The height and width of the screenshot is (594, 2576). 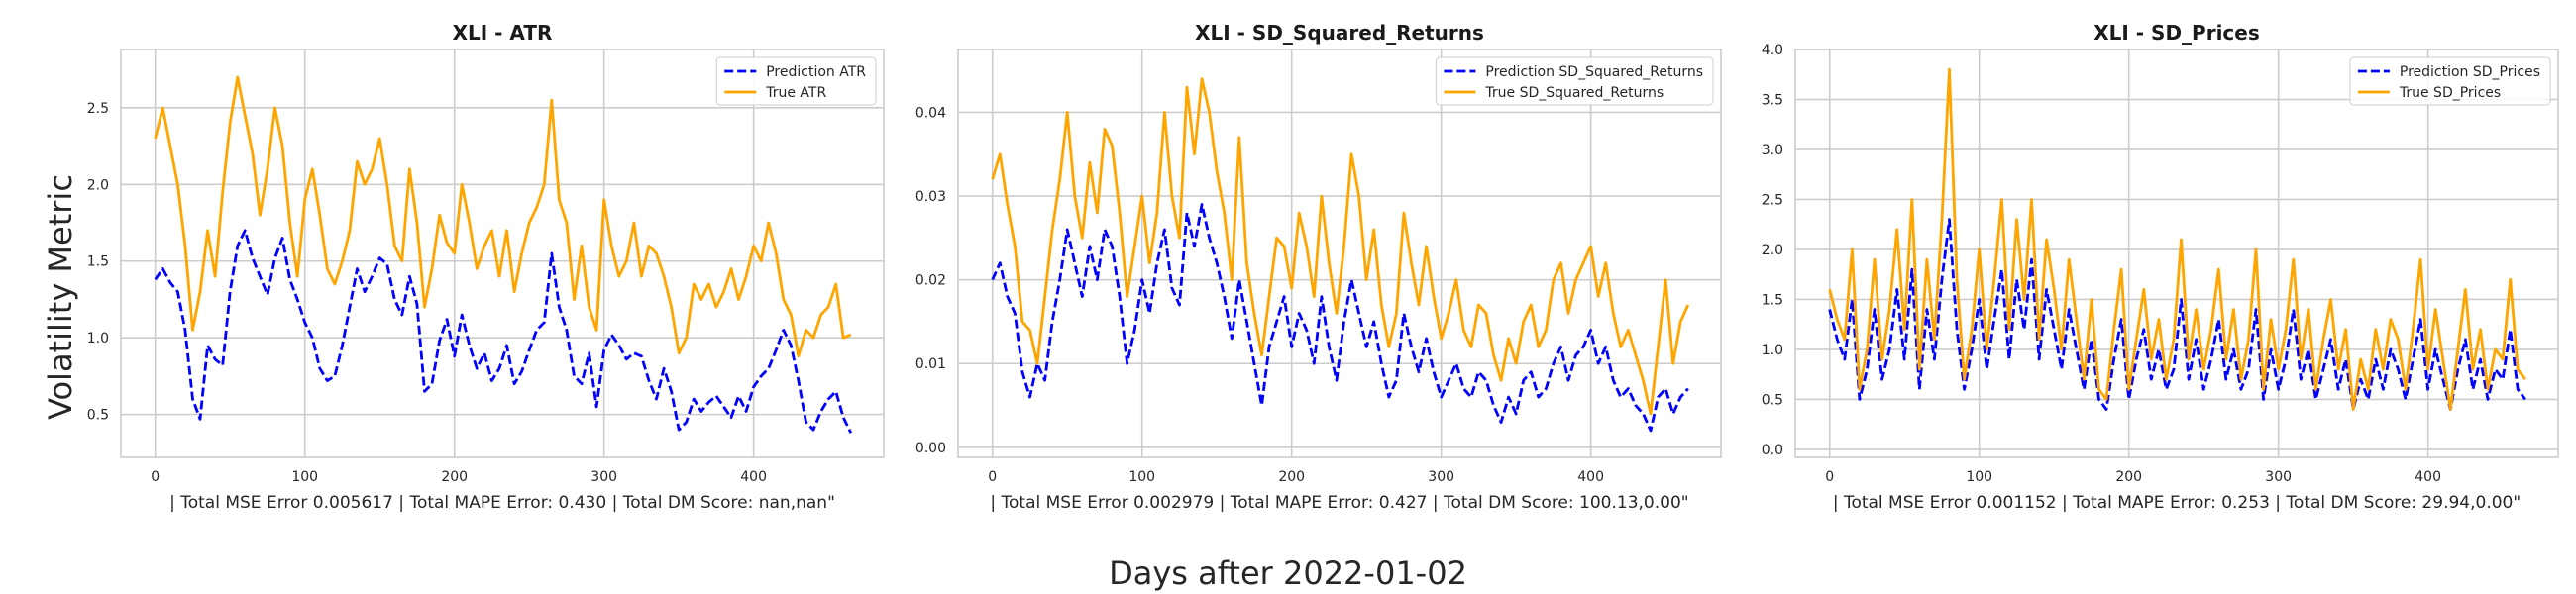 I want to click on y-tick-label: 3.5, so click(x=1773, y=100).